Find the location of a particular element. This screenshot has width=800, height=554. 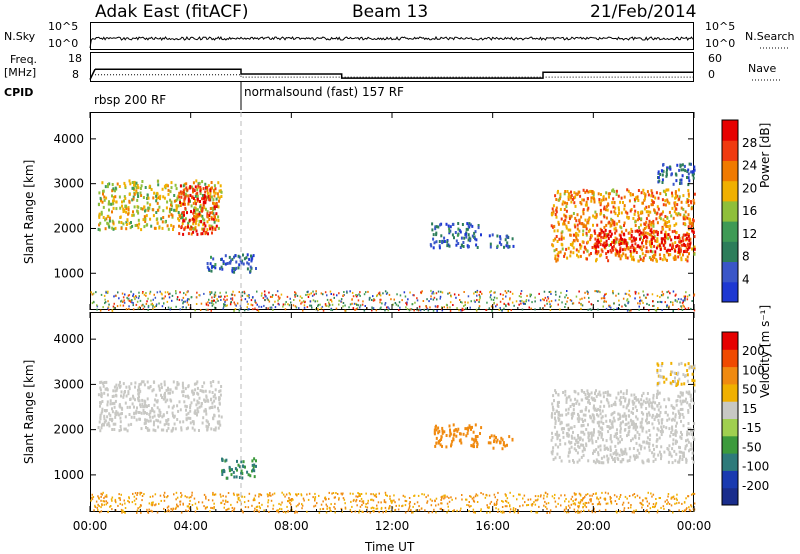

nsky-log-top: 10^5 is located at coordinates (63, 26).